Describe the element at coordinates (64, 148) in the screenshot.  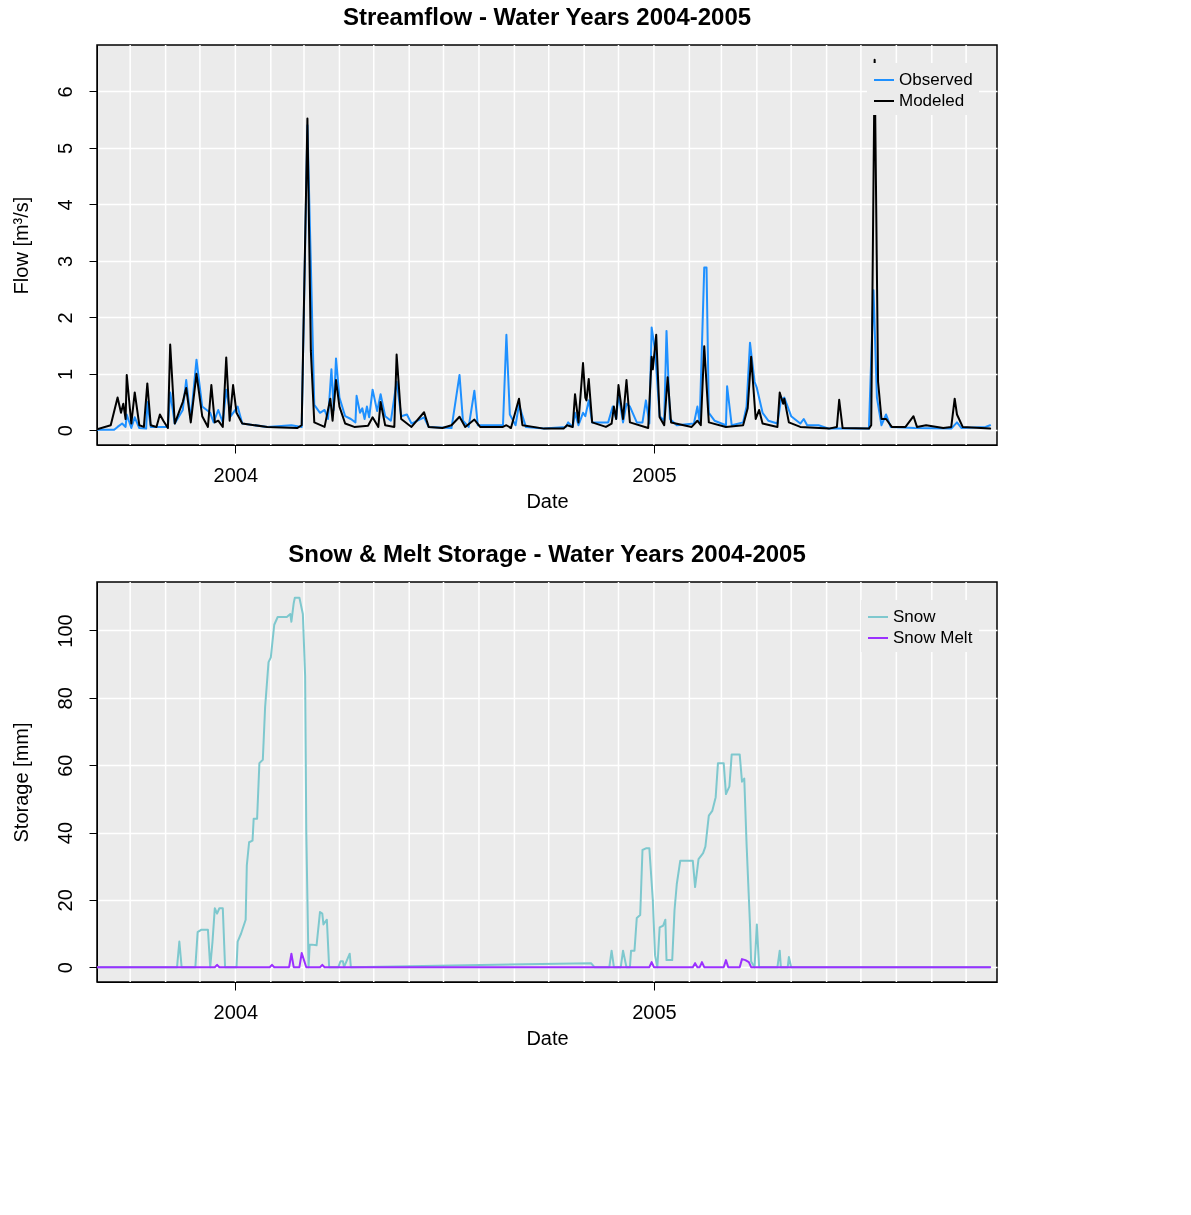
I see `y-tick-label: 5` at that location.